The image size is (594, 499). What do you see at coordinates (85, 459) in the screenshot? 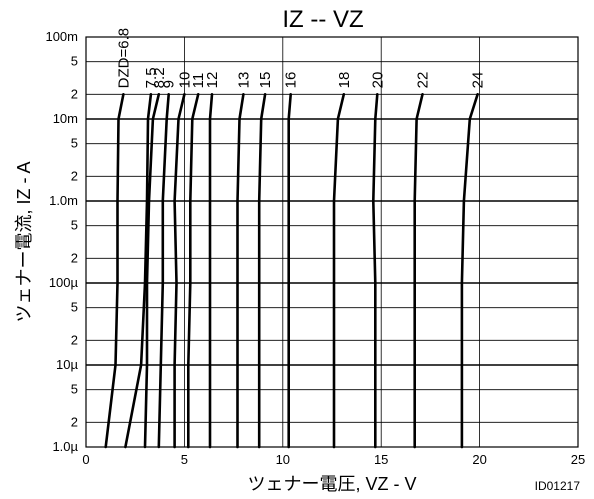
I see `x-tick-label: 0` at bounding box center [85, 459].